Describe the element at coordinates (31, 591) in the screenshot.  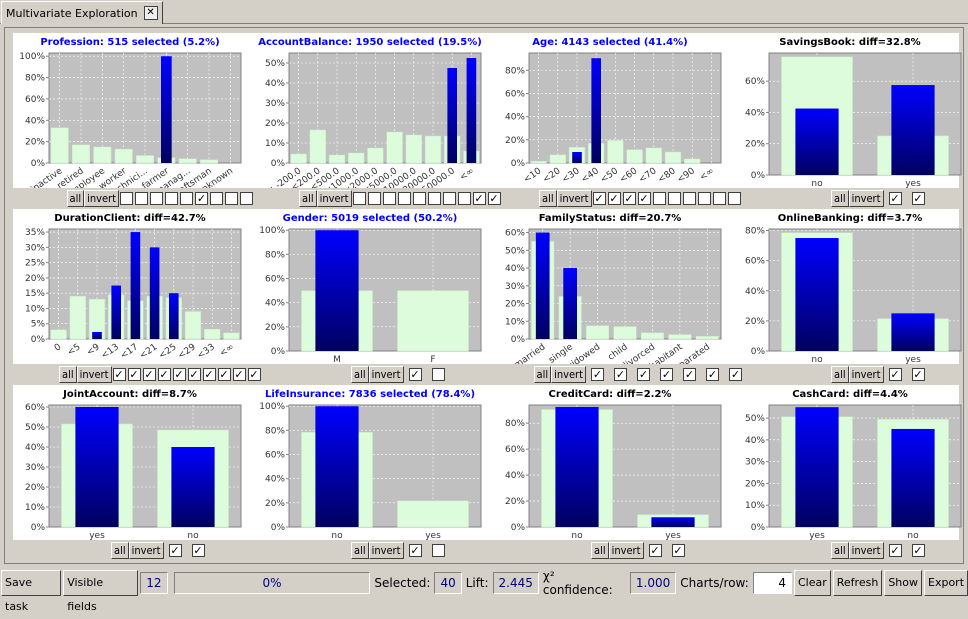
I see `save-task-button: Save task` at that location.